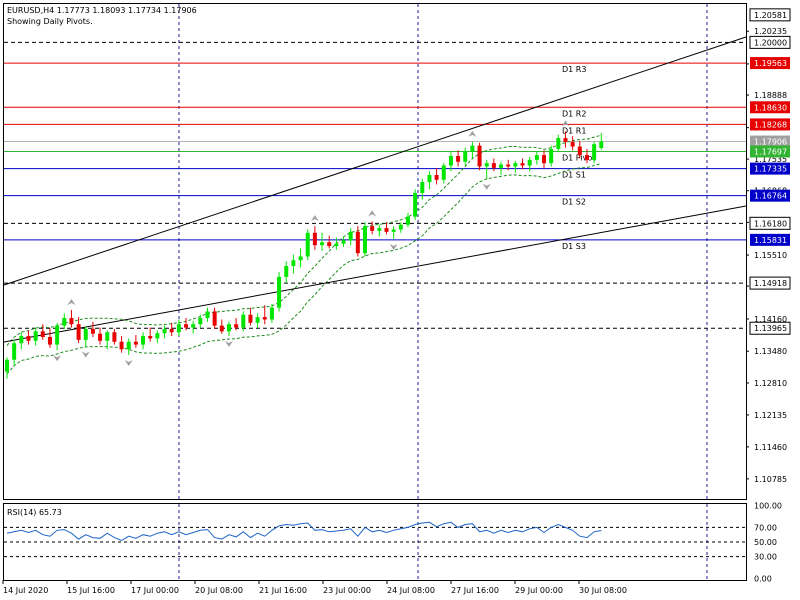 This screenshot has width=800, height=600. I want to click on x-tick-label: 21 Jul 16:00, so click(283, 590).